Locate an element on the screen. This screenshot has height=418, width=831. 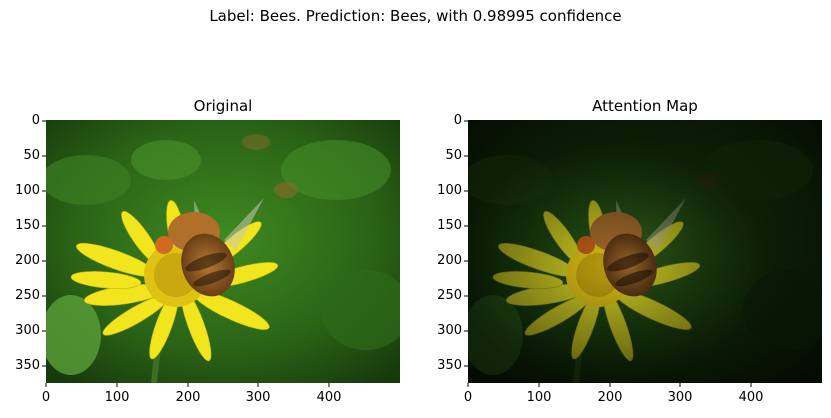
bee-shape is located at coordinates (209, 247).